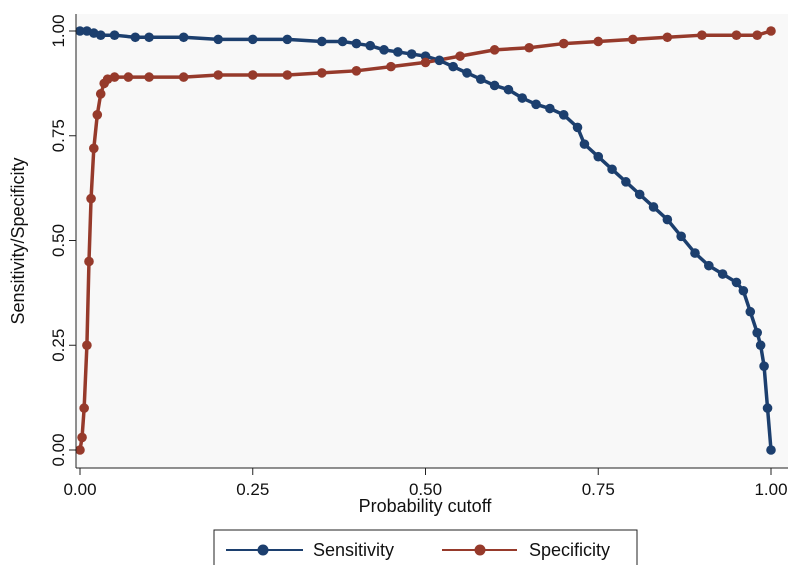  Describe the element at coordinates (58, 30) in the screenshot. I see `y-tick-label: 1.00` at that location.